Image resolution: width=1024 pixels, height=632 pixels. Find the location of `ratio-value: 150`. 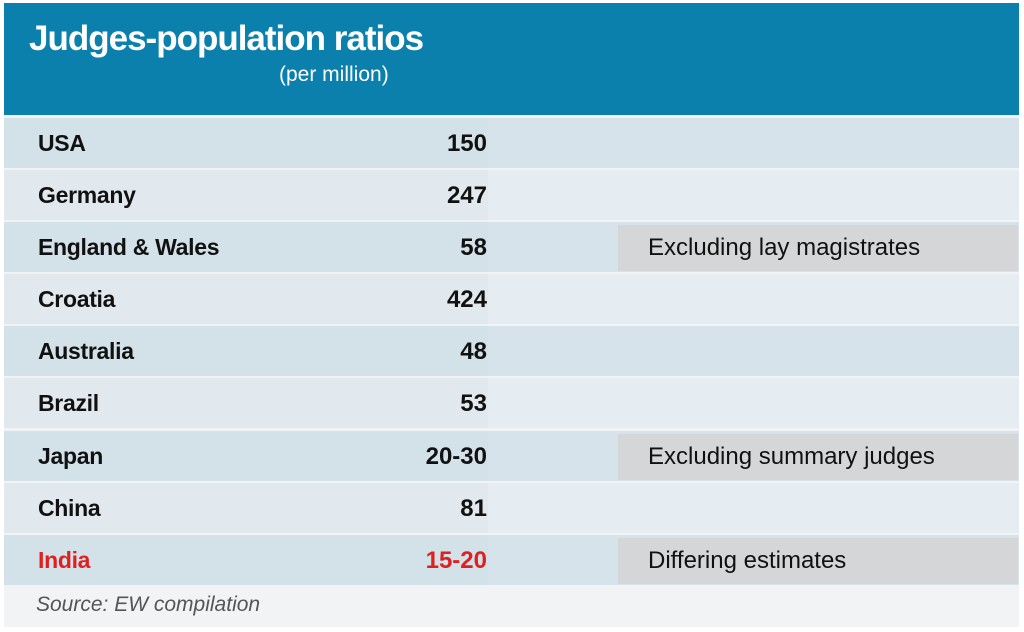

ratio-value: 150 is located at coordinates (466, 143).